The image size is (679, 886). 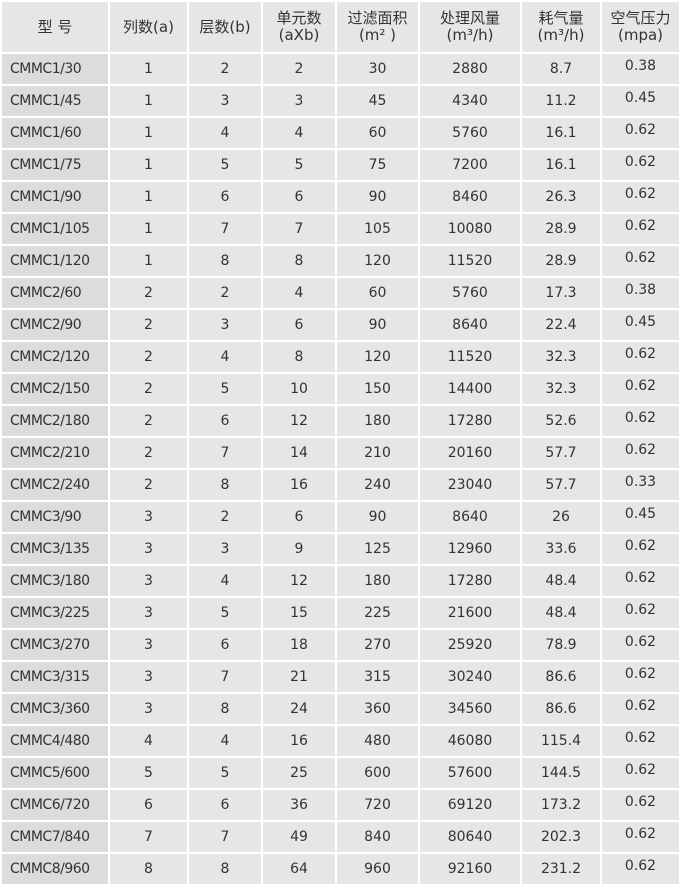 I want to click on header-model: 型 号, so click(x=55, y=27).